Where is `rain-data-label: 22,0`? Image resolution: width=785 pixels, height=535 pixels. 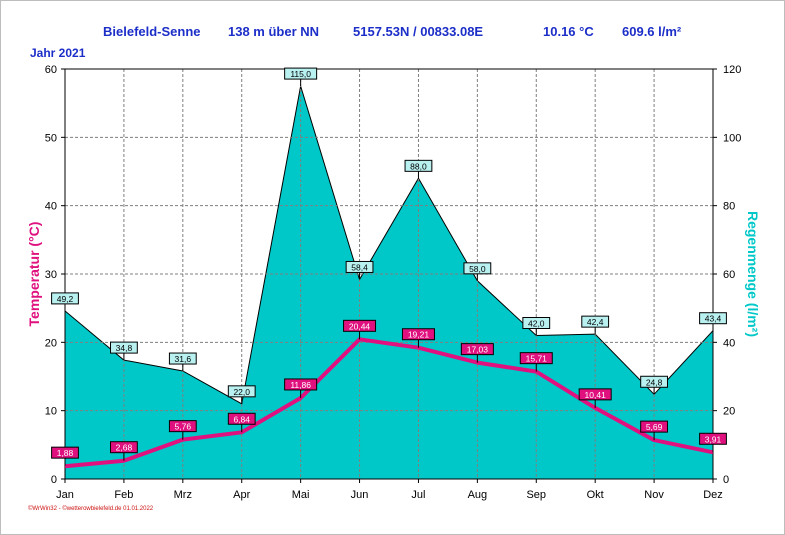 rain-data-label: 22,0 is located at coordinates (241, 392).